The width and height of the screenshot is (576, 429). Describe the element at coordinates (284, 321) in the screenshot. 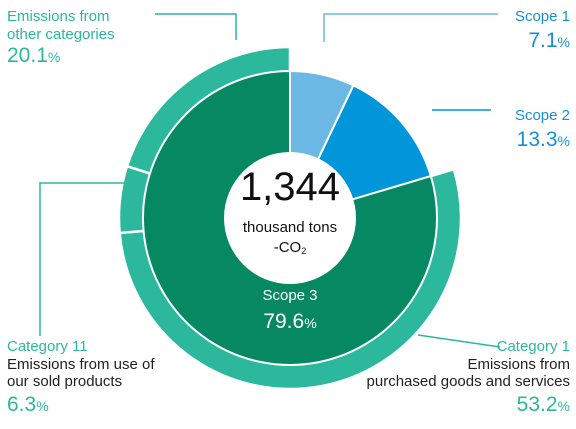

I see `scope3-value: 79.6` at that location.